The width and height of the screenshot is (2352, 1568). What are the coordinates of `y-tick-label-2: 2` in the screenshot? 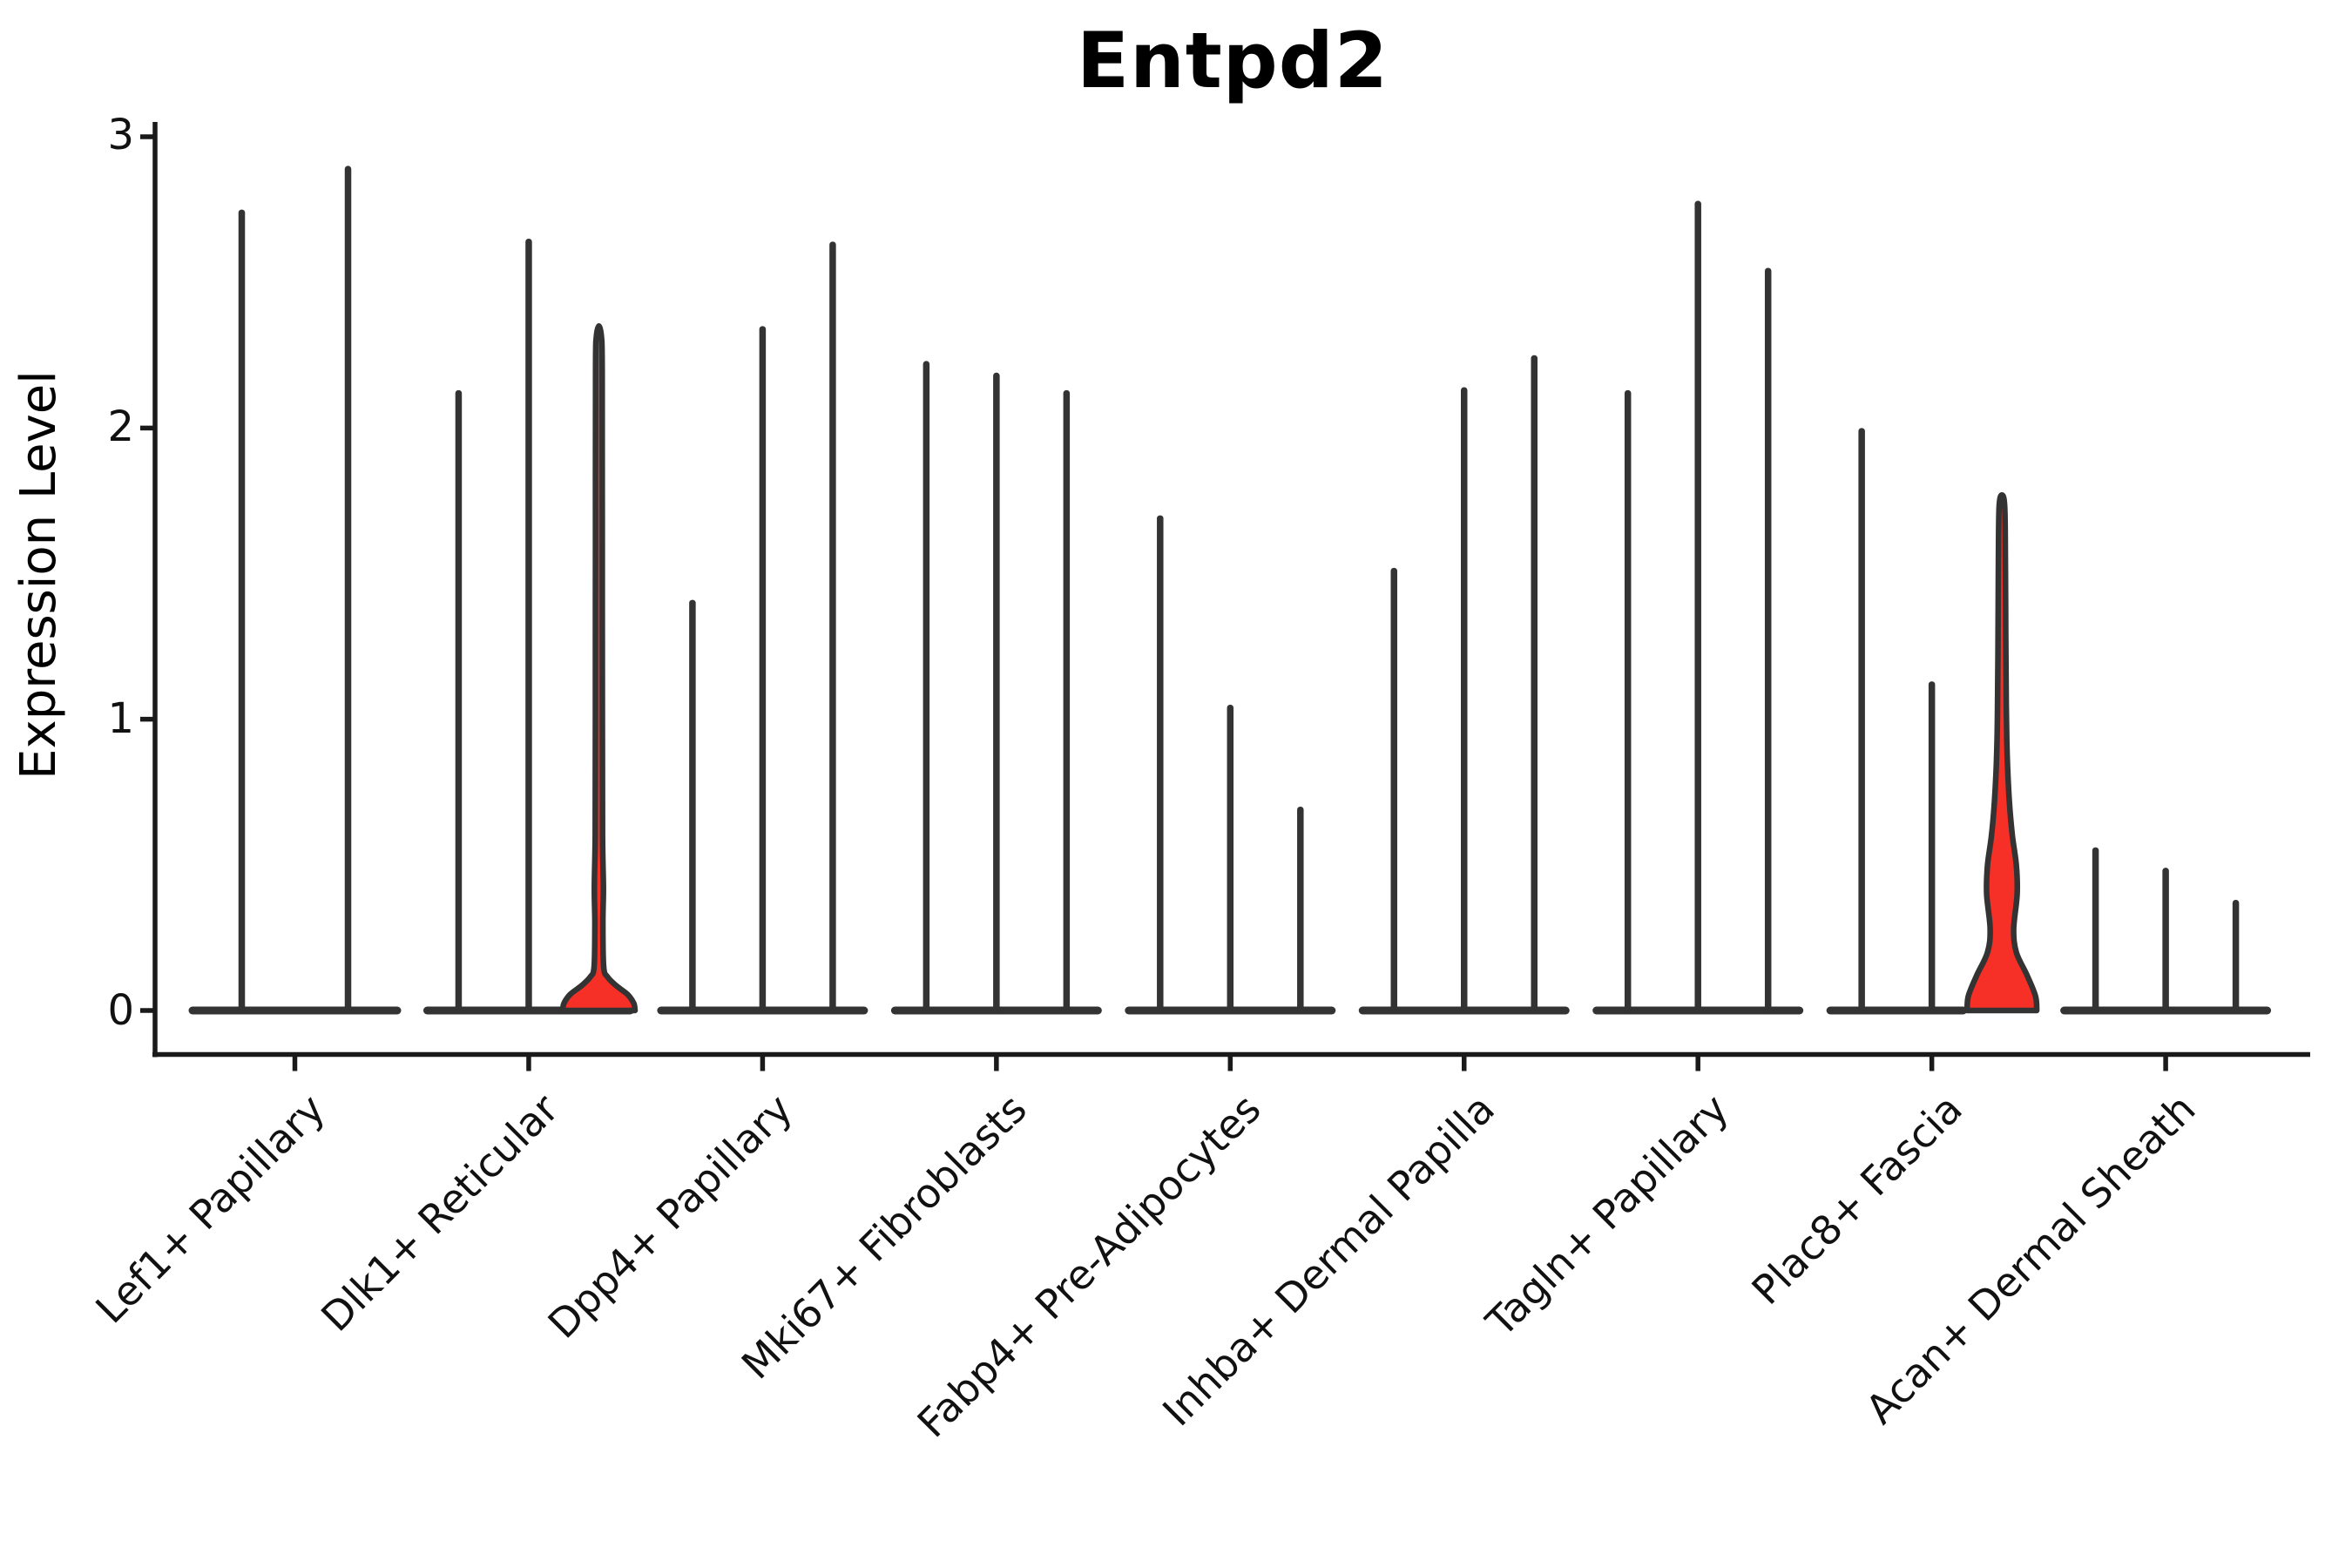 It's located at (120, 426).